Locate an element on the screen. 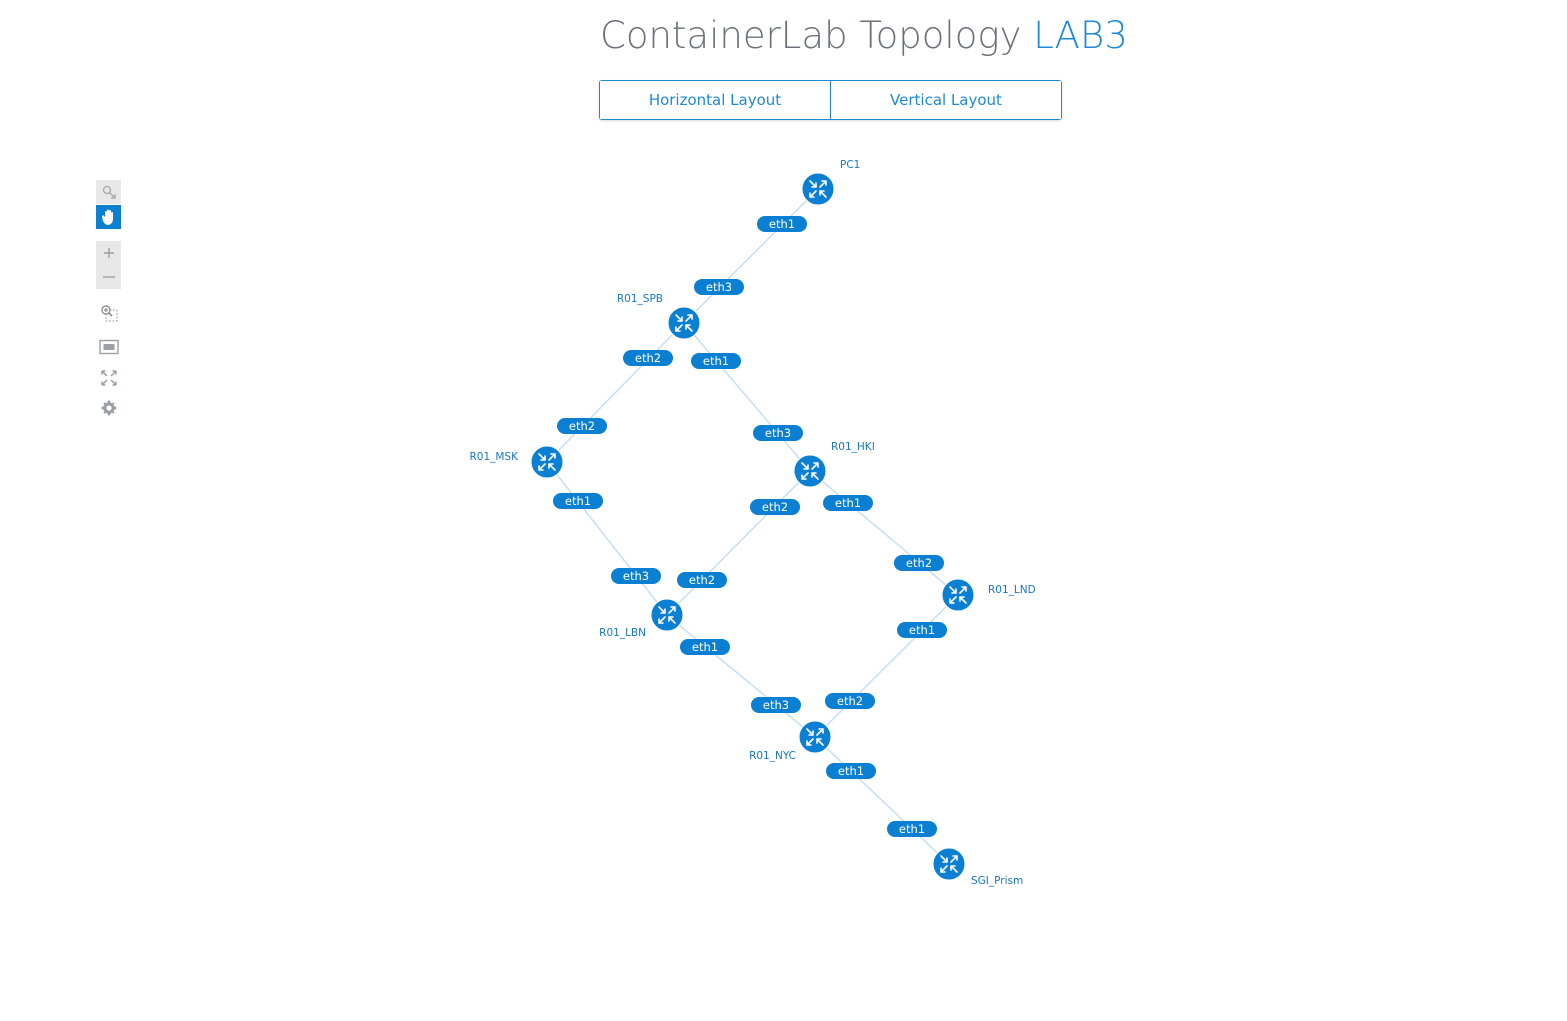  link-r01_hki-r01_lbn is located at coordinates (738, 543).